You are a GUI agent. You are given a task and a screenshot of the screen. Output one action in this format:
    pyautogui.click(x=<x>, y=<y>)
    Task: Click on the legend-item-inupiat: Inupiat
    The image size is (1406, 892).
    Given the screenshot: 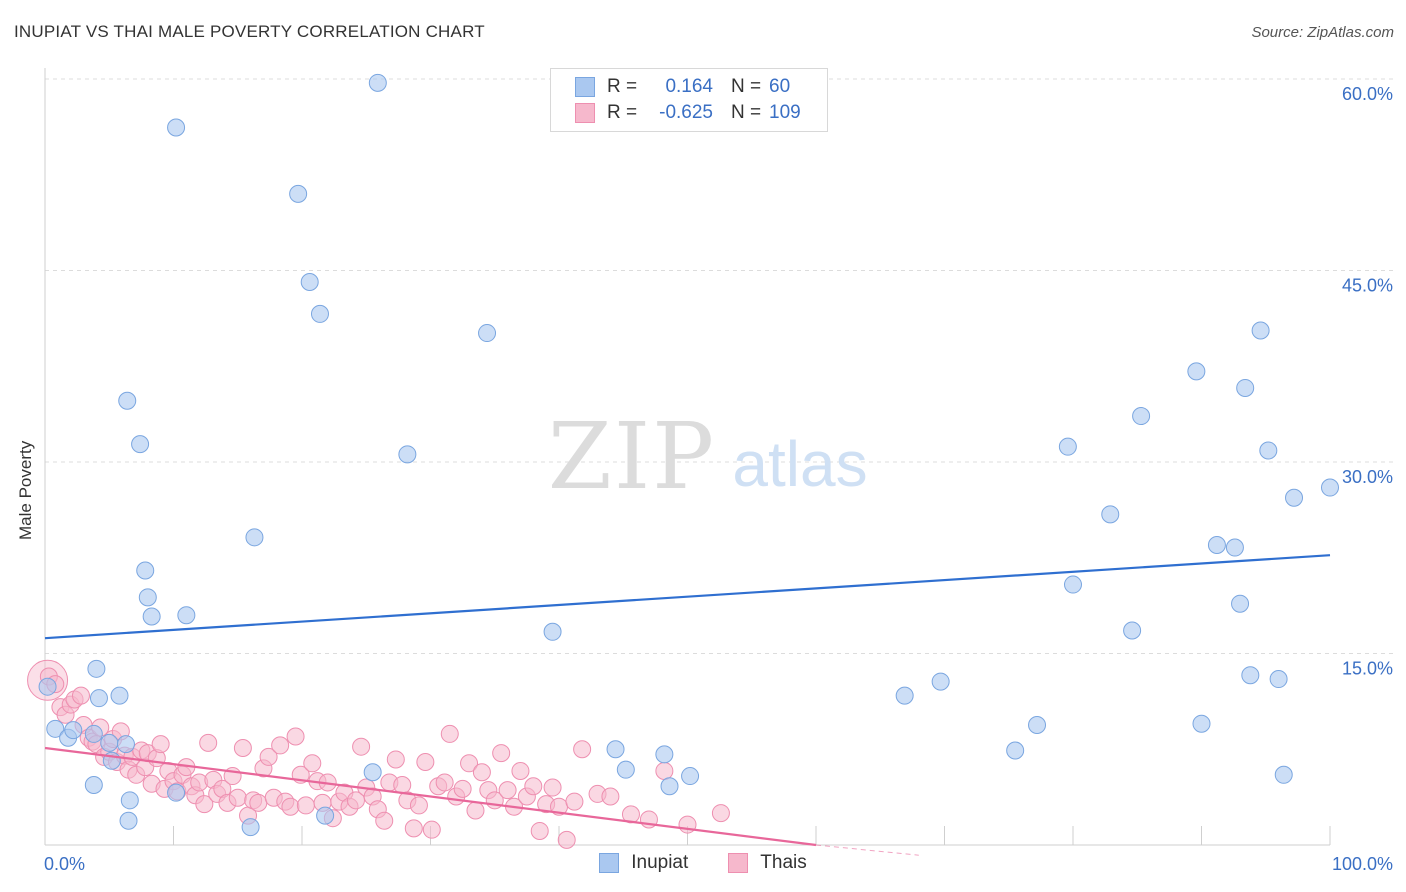 What is the action you would take?
    pyautogui.click(x=643, y=863)
    